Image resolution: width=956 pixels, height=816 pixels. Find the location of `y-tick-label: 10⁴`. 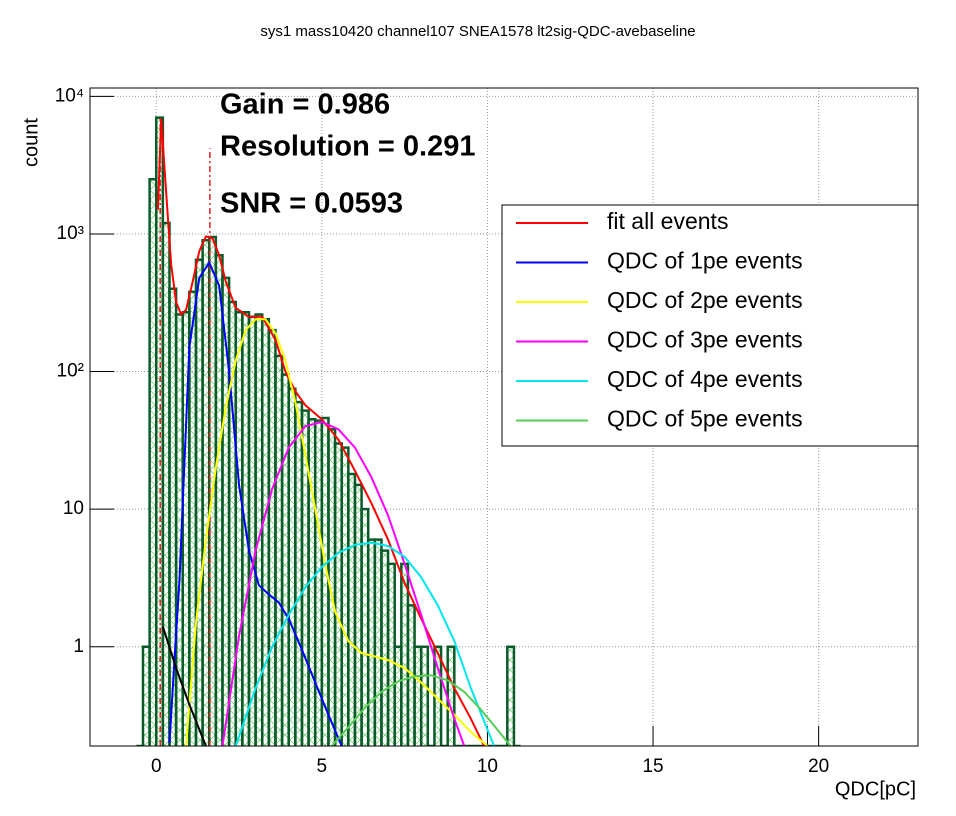

y-tick-label: 10⁴ is located at coordinates (69, 95).